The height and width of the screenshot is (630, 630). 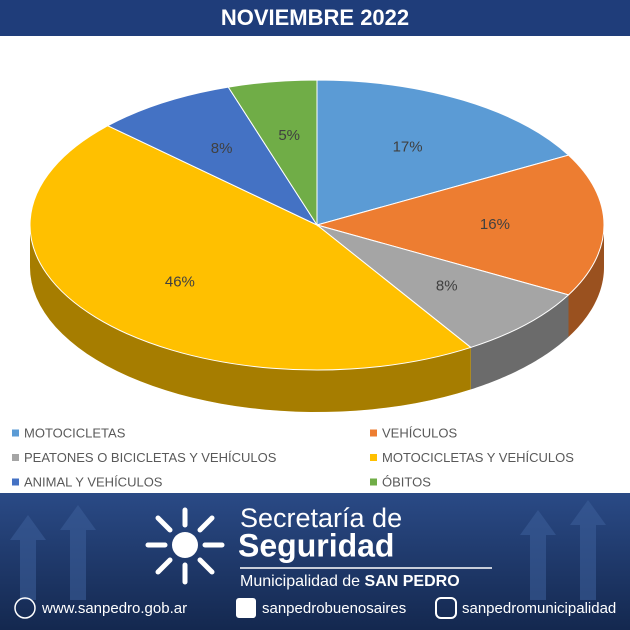 I want to click on chart-title: NOVIEMBRE 2022, so click(x=315, y=17).